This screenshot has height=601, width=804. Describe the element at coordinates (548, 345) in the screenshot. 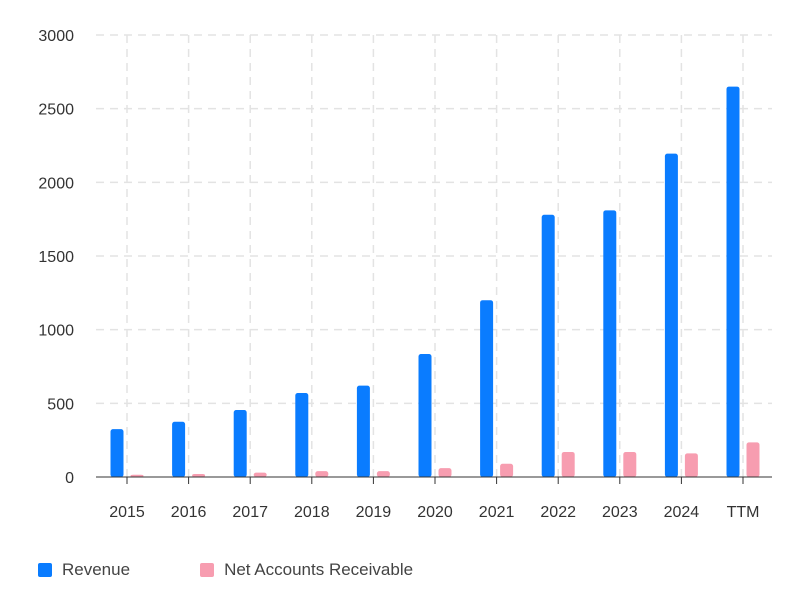

I see `bar-revenue-2022` at that location.